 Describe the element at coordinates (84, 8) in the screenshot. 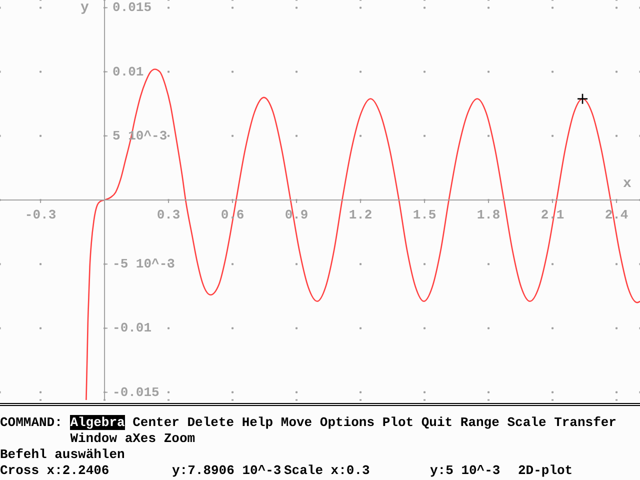

I see `y-axis-title: y` at that location.